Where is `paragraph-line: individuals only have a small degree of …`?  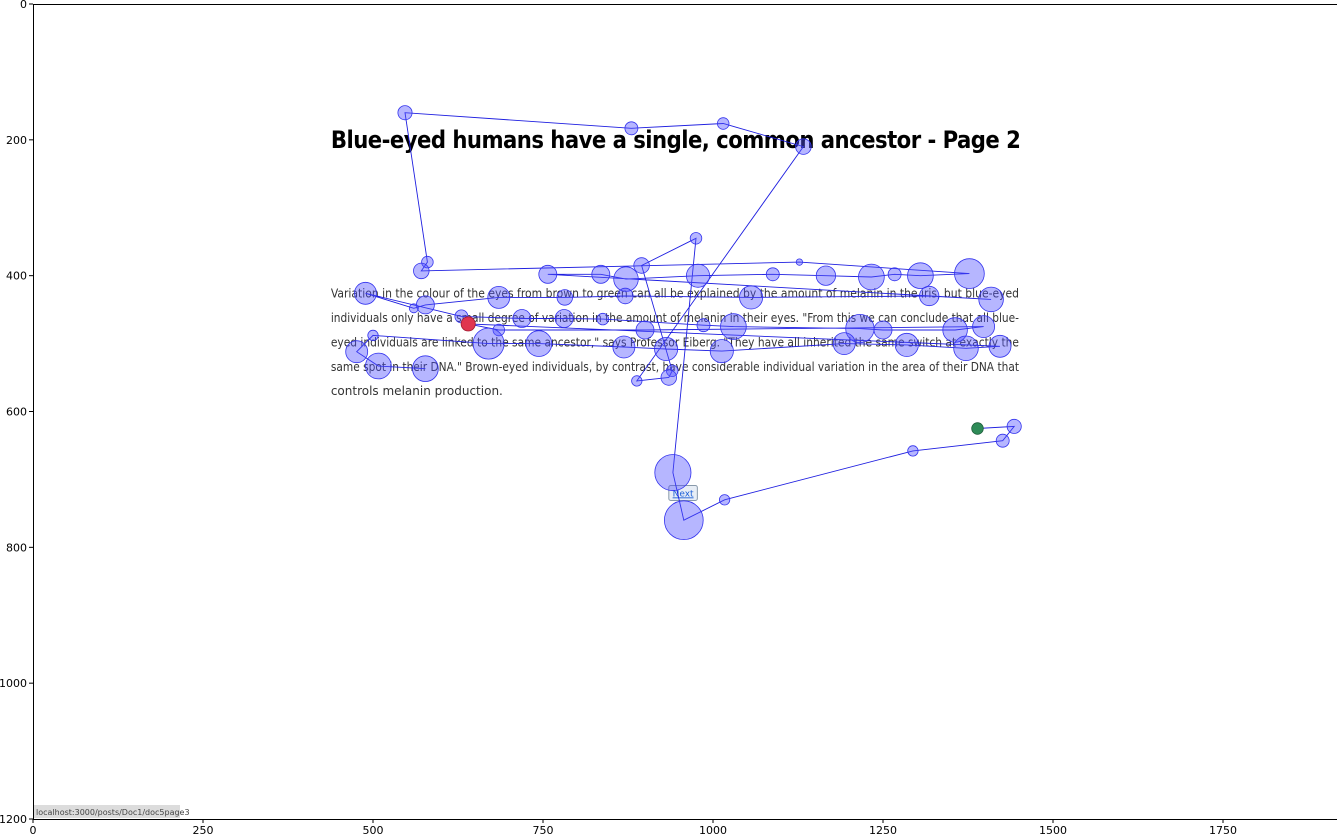
paragraph-line: individuals only have a small degree of … is located at coordinates (675, 318).